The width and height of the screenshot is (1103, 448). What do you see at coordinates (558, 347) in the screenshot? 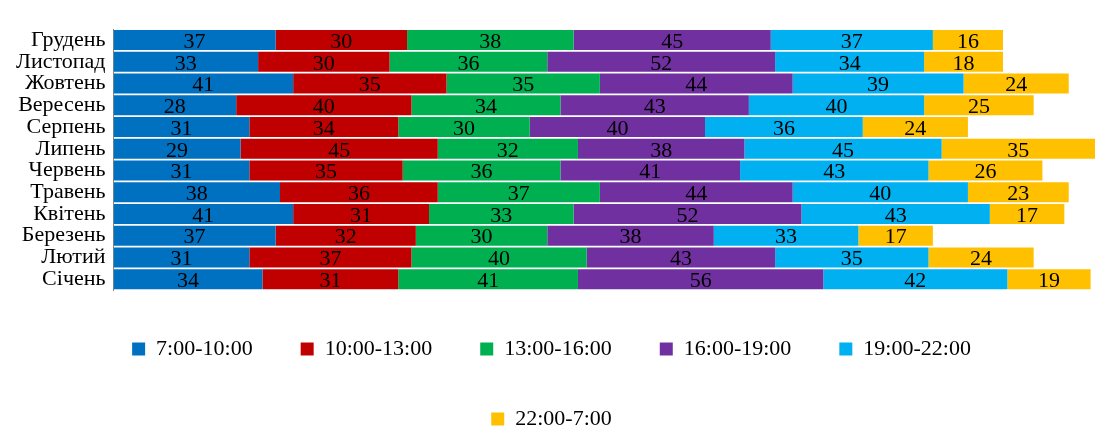
I see `legend-label: 13:00-16:00` at bounding box center [558, 347].